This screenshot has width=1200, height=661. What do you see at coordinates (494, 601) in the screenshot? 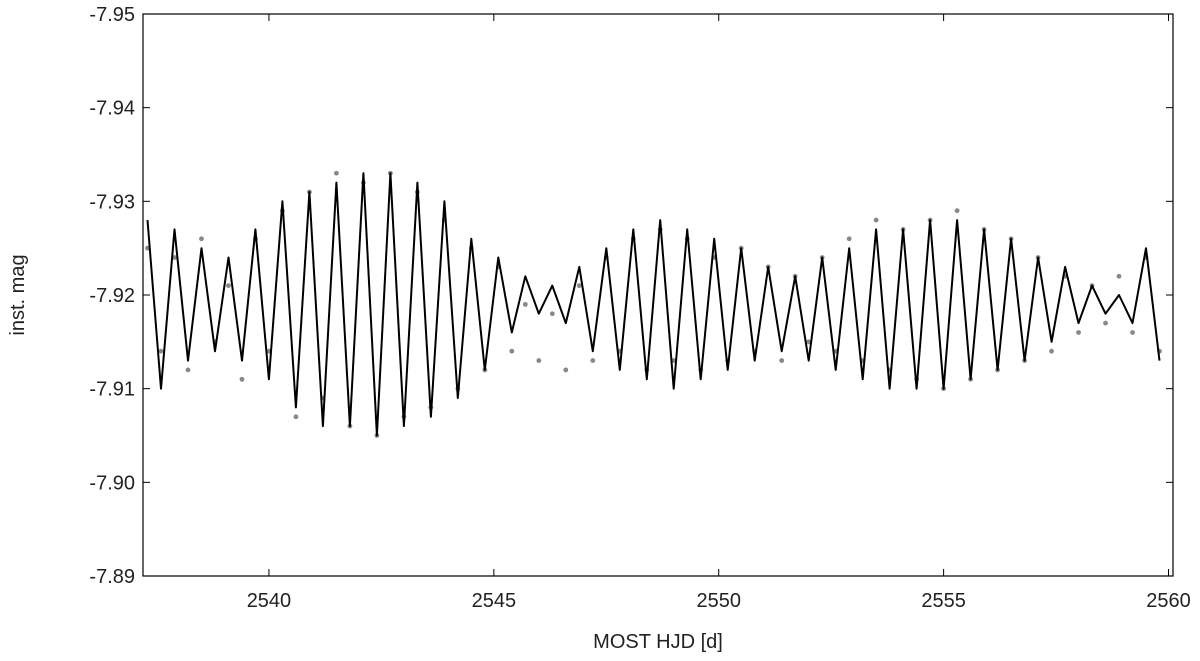
I see `x-tick-label: 2545` at bounding box center [494, 601].